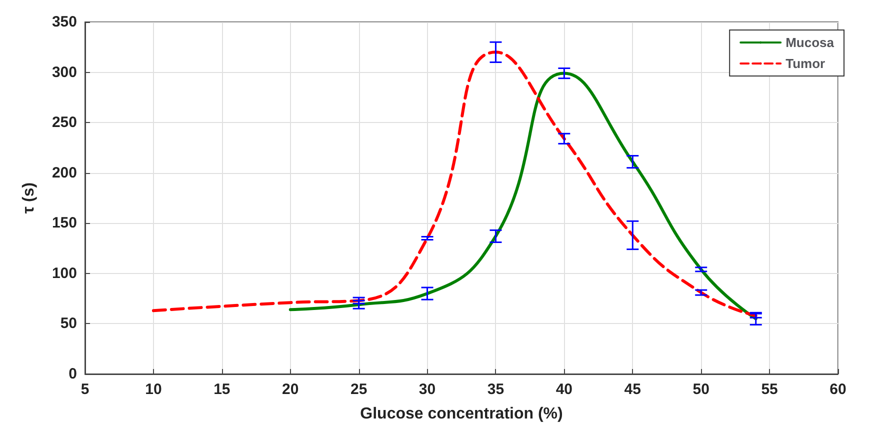 Image resolution: width=874 pixels, height=444 pixels. Describe the element at coordinates (64, 22) in the screenshot. I see `y-tick-label: 350` at that location.